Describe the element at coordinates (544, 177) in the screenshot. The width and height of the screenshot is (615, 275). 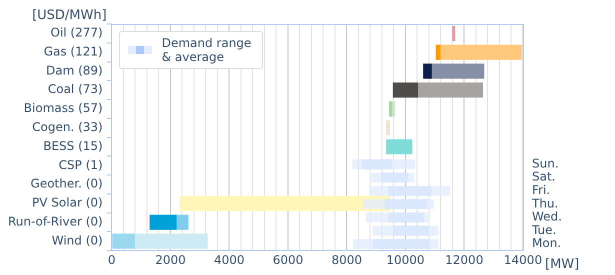
I see `y-tick-label: Sat.` at that location.